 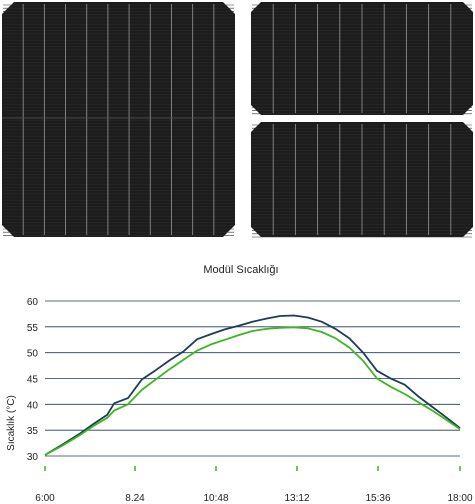 What do you see at coordinates (240, 270) in the screenshot?
I see `chart-title: Modül Sıcaklığı` at bounding box center [240, 270].